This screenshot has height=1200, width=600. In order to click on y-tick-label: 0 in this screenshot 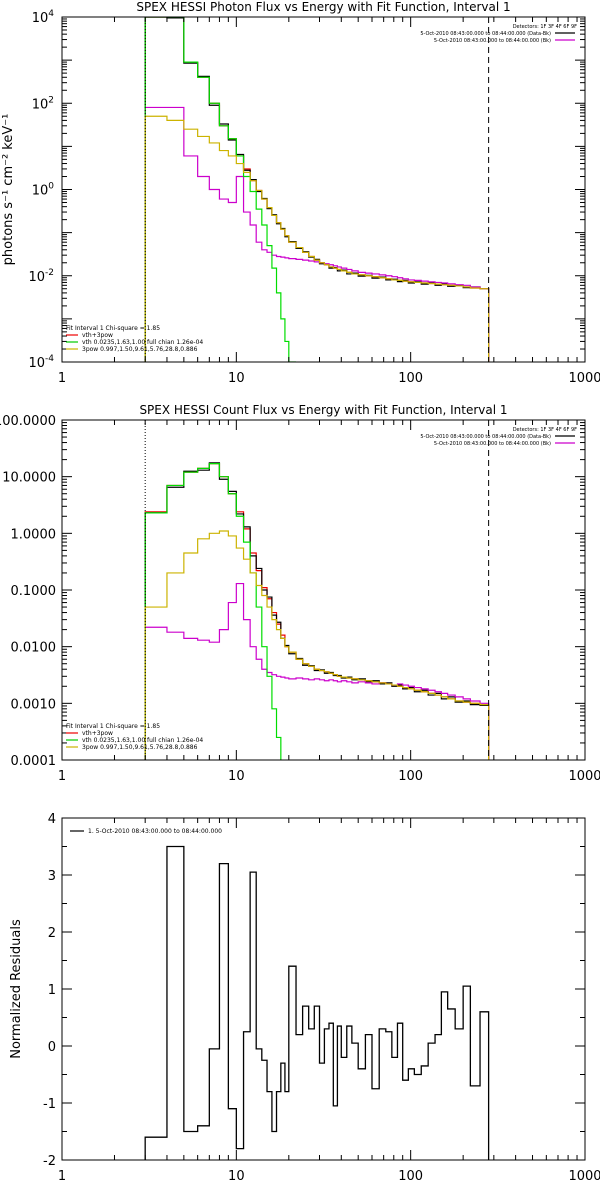, I will do `click(52, 1047)`.